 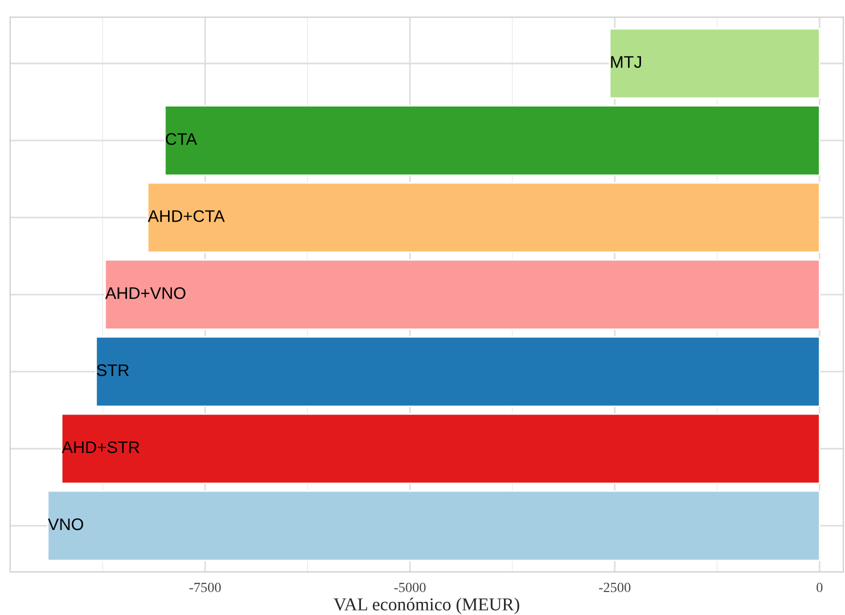 What do you see at coordinates (427, 606) in the screenshot?
I see `x-axis-title: VAL económico (MEUR)` at bounding box center [427, 606].